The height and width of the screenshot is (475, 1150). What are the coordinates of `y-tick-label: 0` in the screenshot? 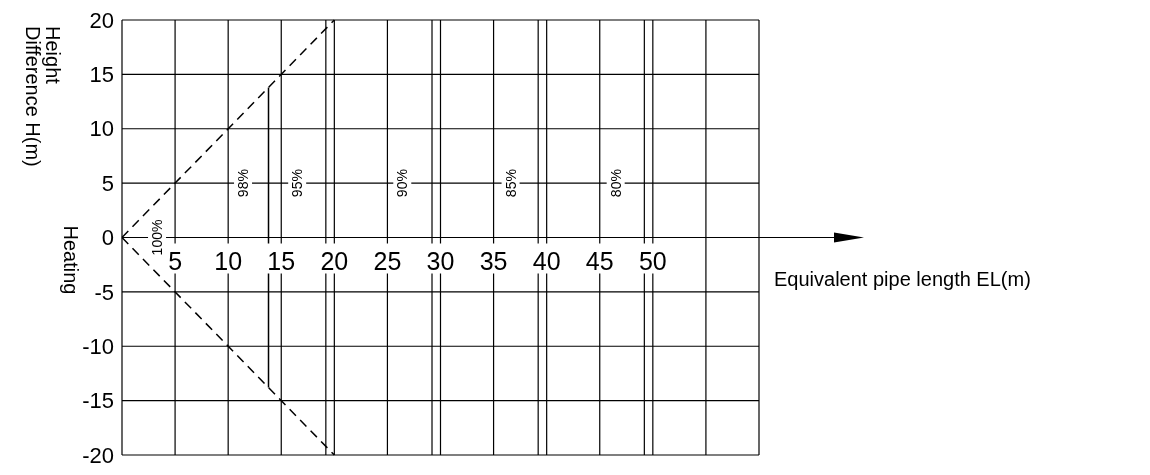 It's located at (107, 238).